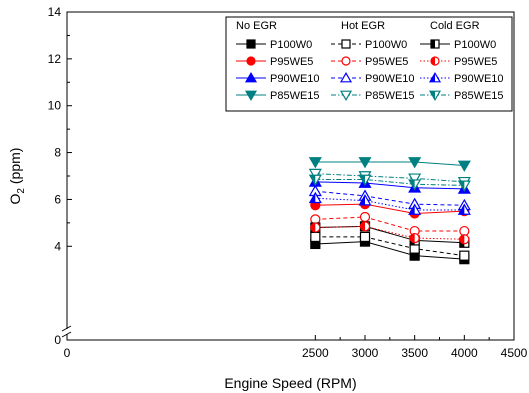  I want to click on y-axis-label-main: O, so click(15, 198).